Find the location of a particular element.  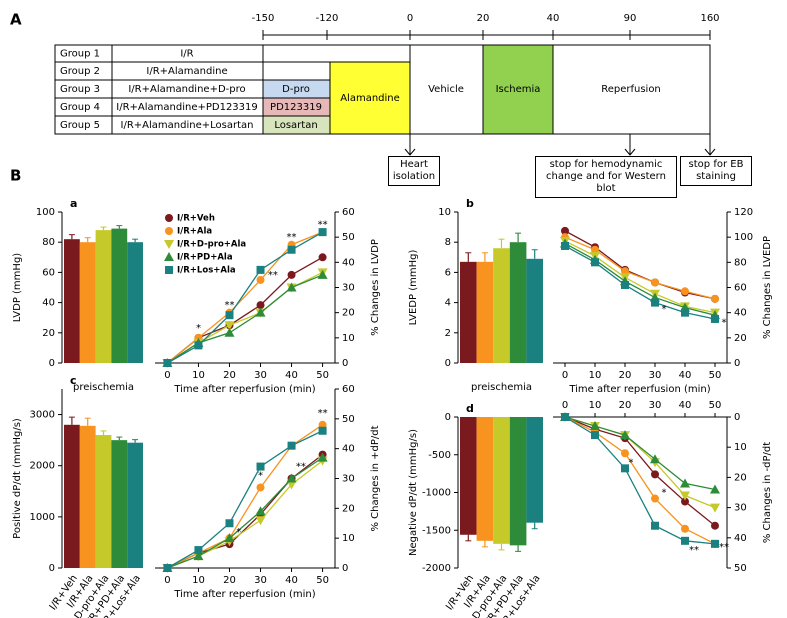

y-tick-label: 10 is located at coordinates (348, 338).